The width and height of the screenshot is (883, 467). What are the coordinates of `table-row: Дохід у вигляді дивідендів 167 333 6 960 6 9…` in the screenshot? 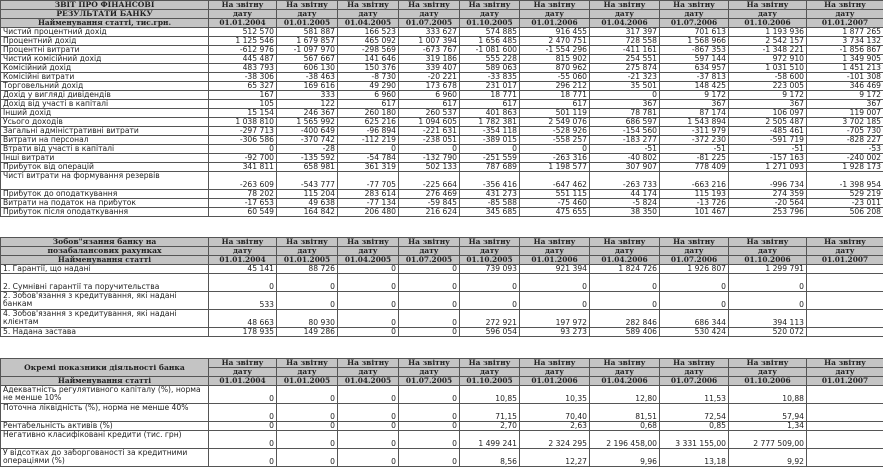 It's located at (441, 95).